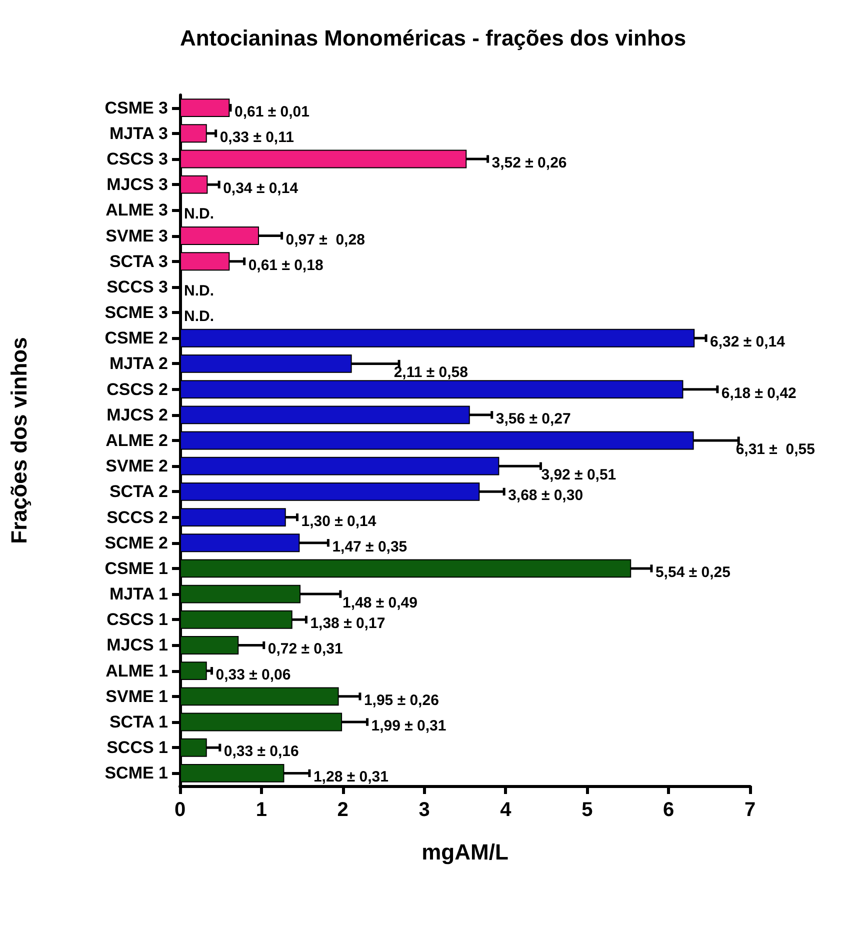 Image resolution: width=866 pixels, height=936 pixels. I want to click on y-tick-label: SVME 2, so click(137, 466).